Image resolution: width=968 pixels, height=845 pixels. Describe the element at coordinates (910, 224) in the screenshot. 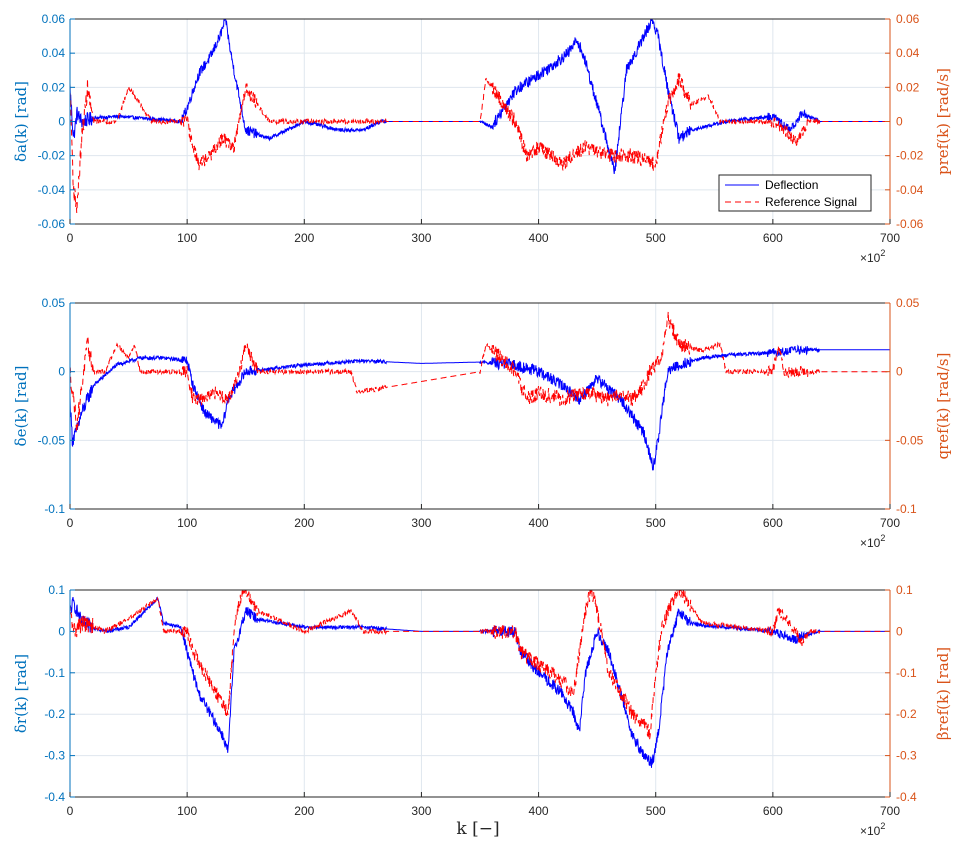

I see `right-y-tick-label: -0.06` at that location.